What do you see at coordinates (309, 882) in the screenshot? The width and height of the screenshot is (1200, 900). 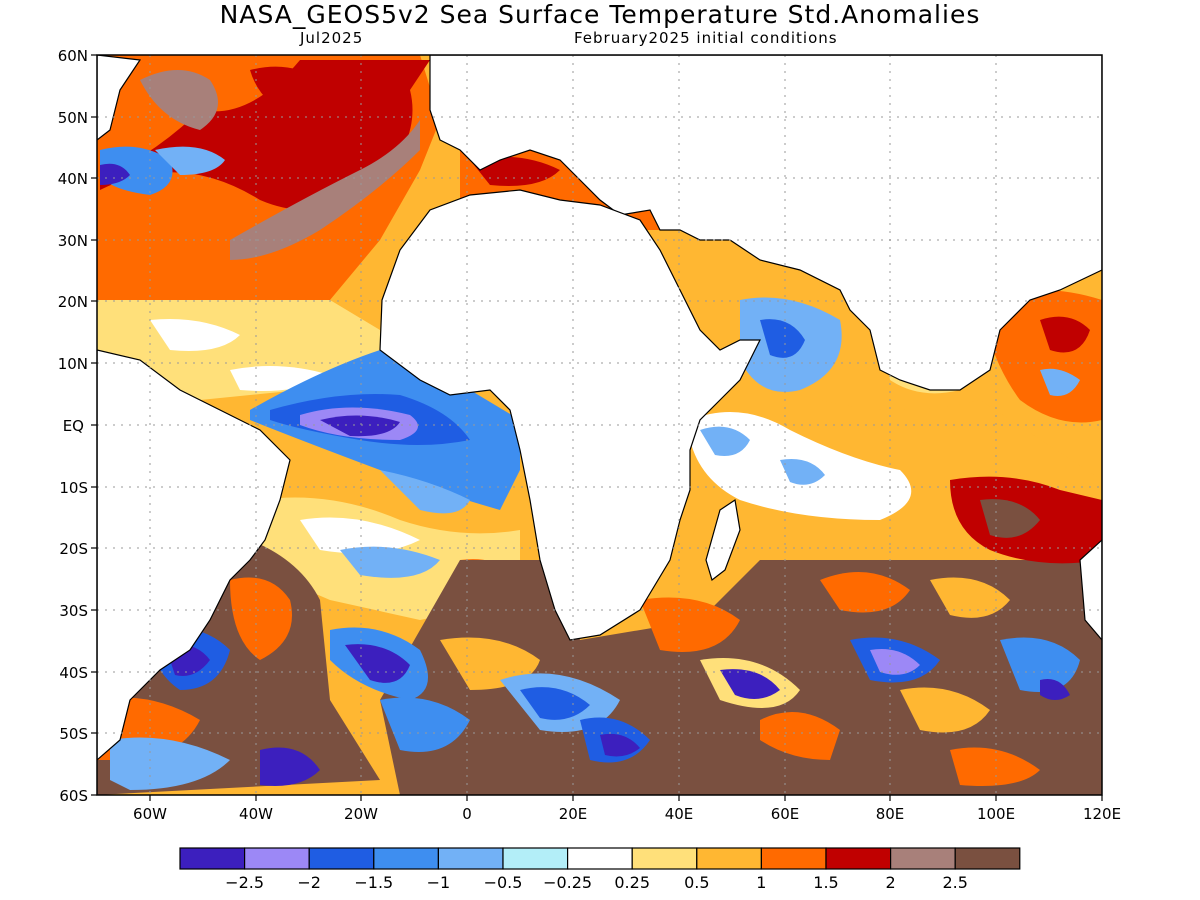 I see `colorbar-label: −2` at bounding box center [309, 882].